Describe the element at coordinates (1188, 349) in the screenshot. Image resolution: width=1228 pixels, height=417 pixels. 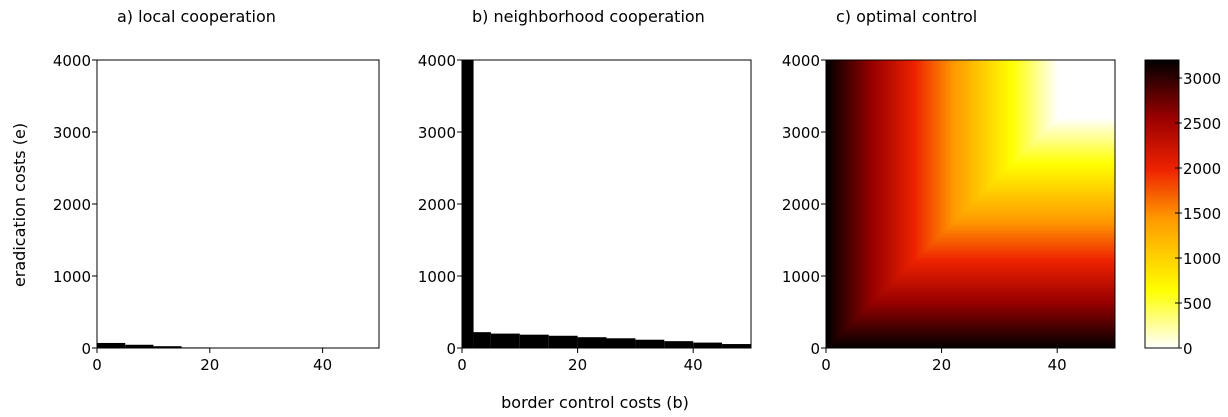
I see `colorbar-tick-label: 0` at that location.